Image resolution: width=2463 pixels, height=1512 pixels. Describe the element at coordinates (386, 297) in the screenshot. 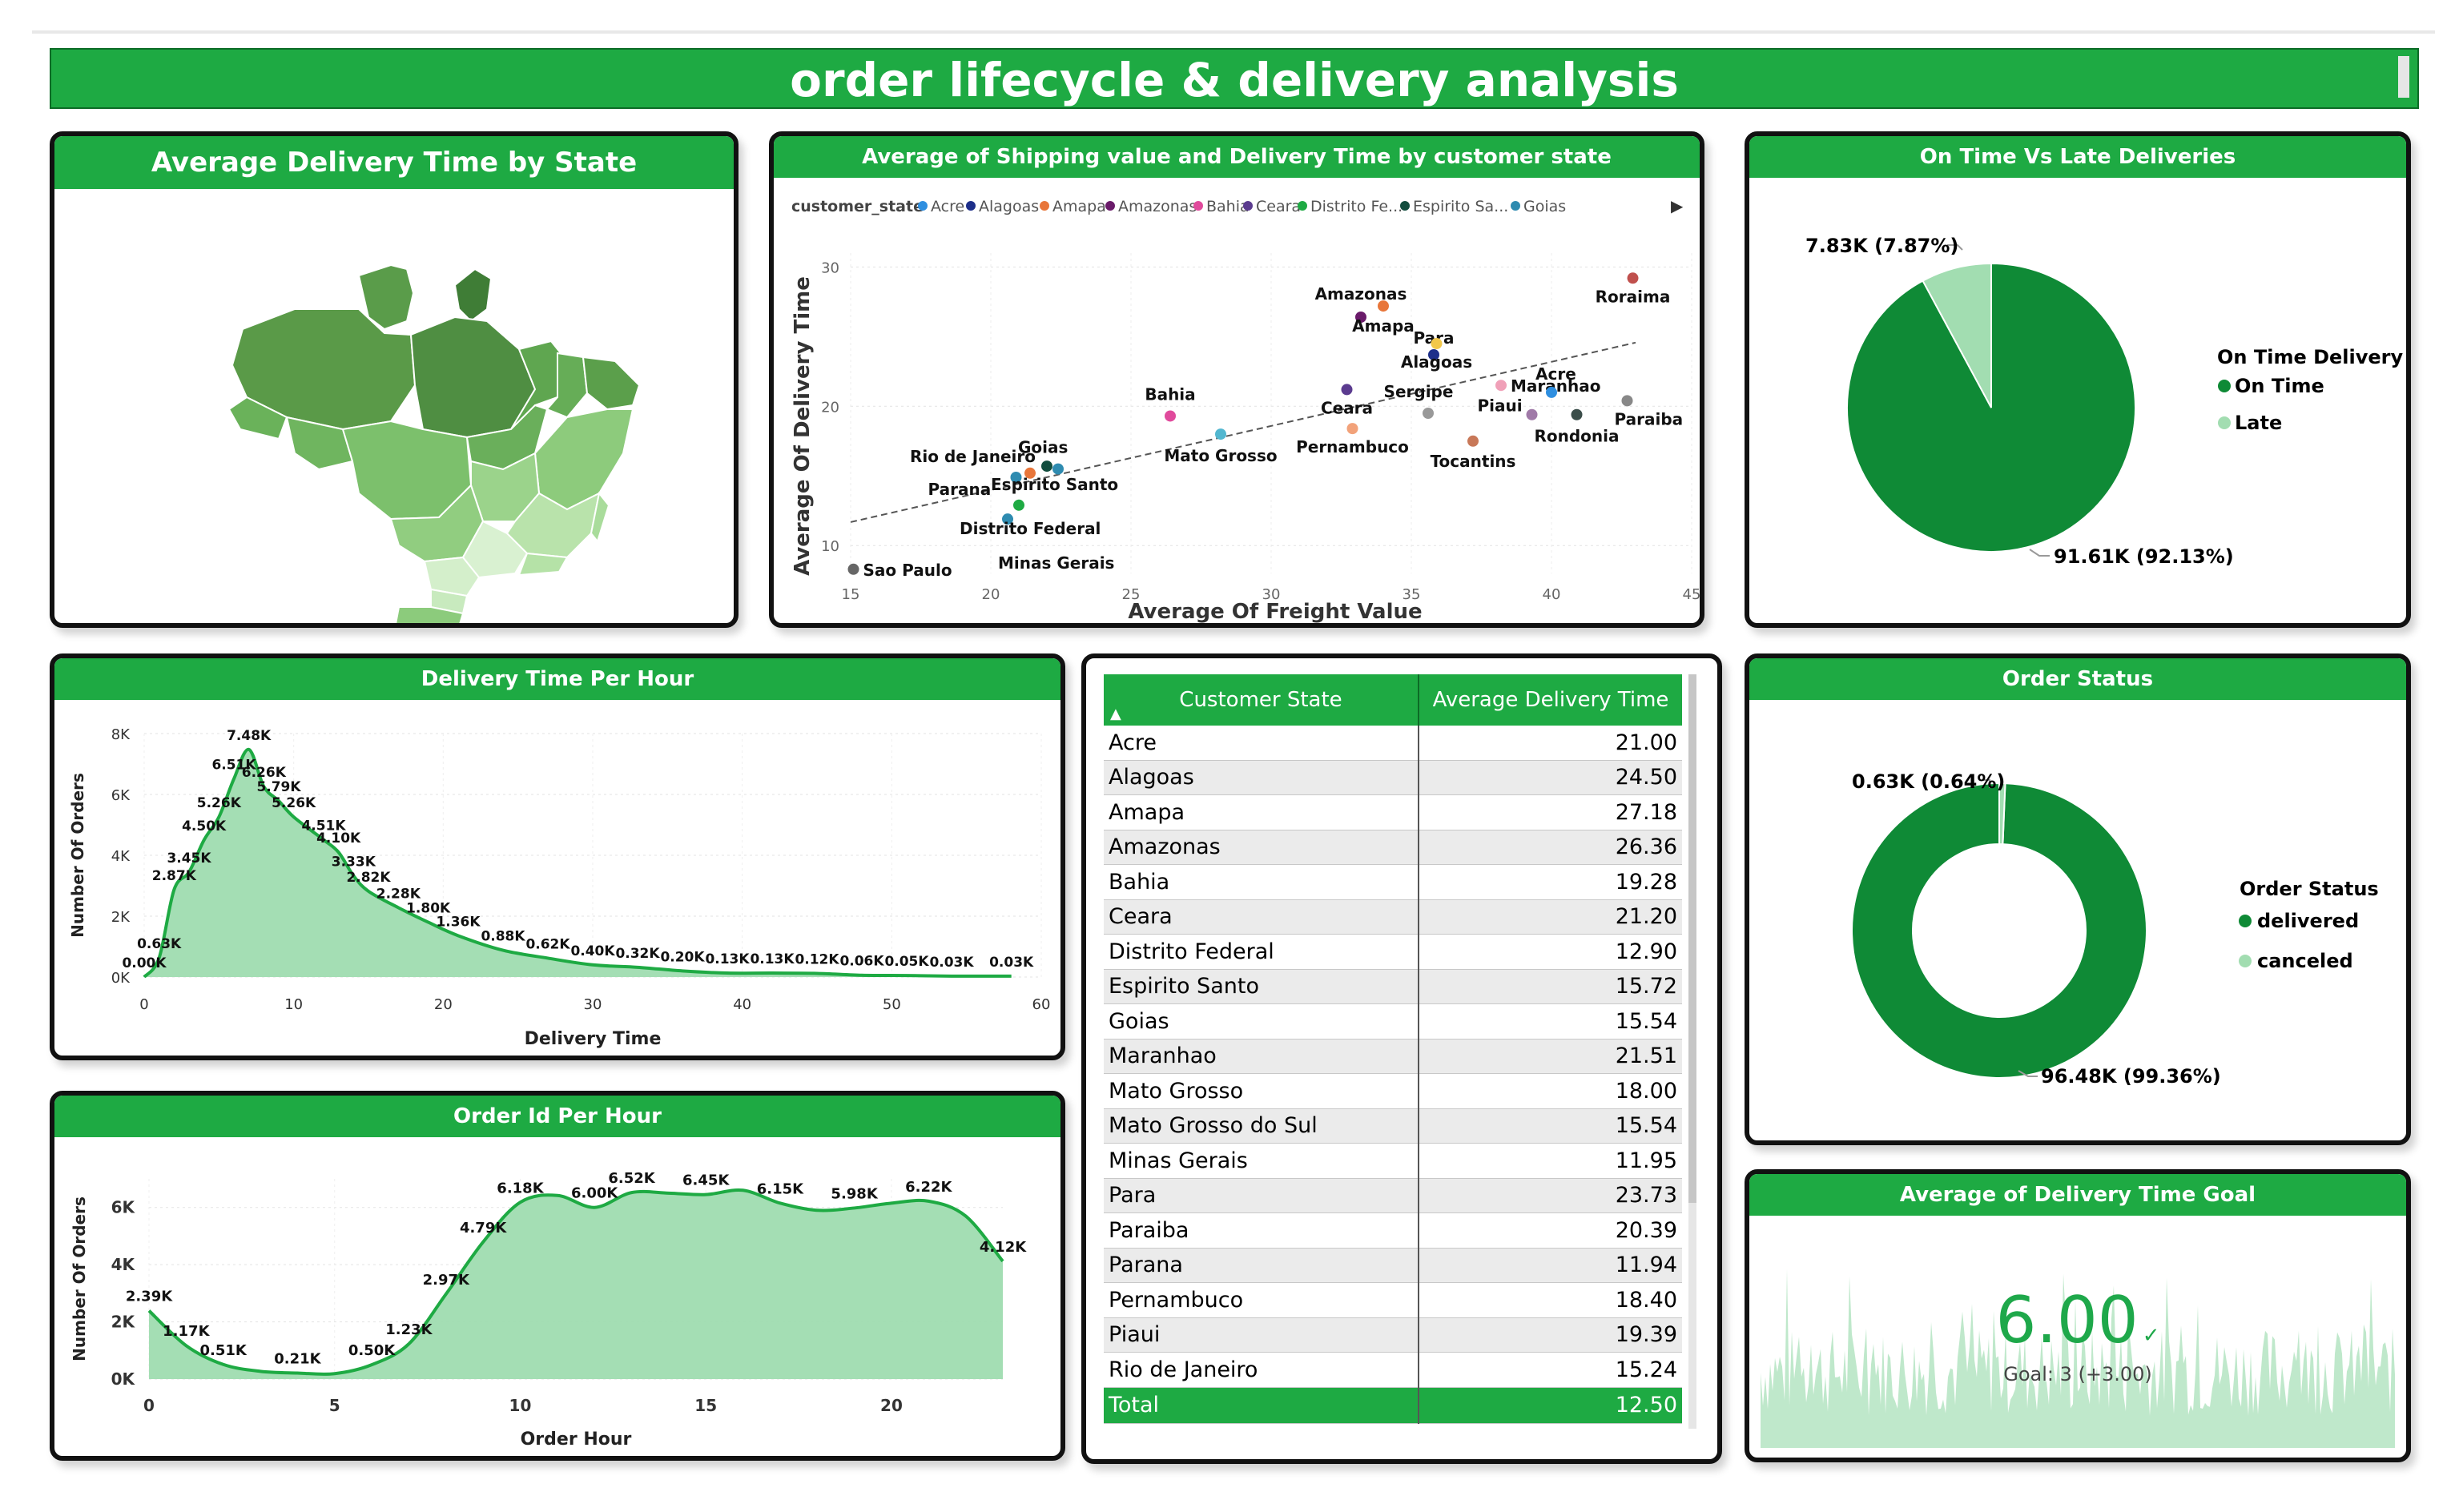

I see `map-region-roraima` at that location.